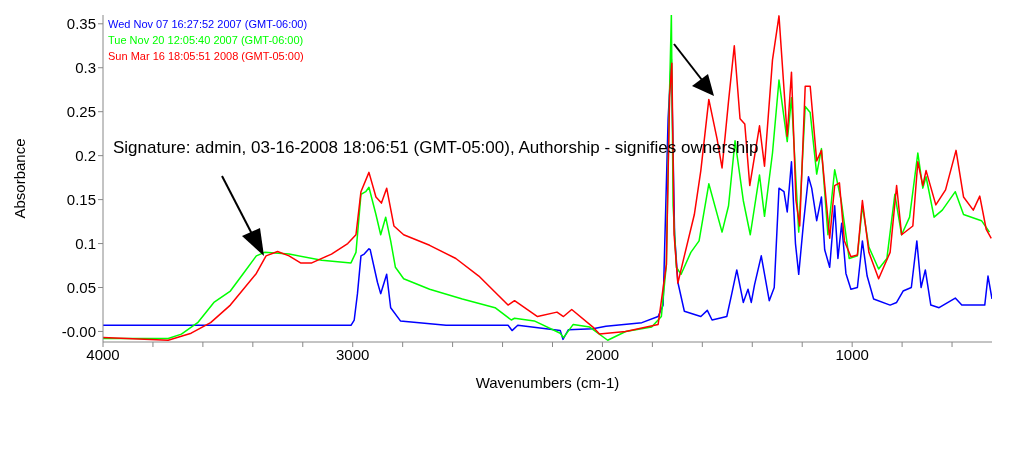 The width and height of the screenshot is (1011, 449). I want to click on y-tick-label: 0.3, so click(85, 68).